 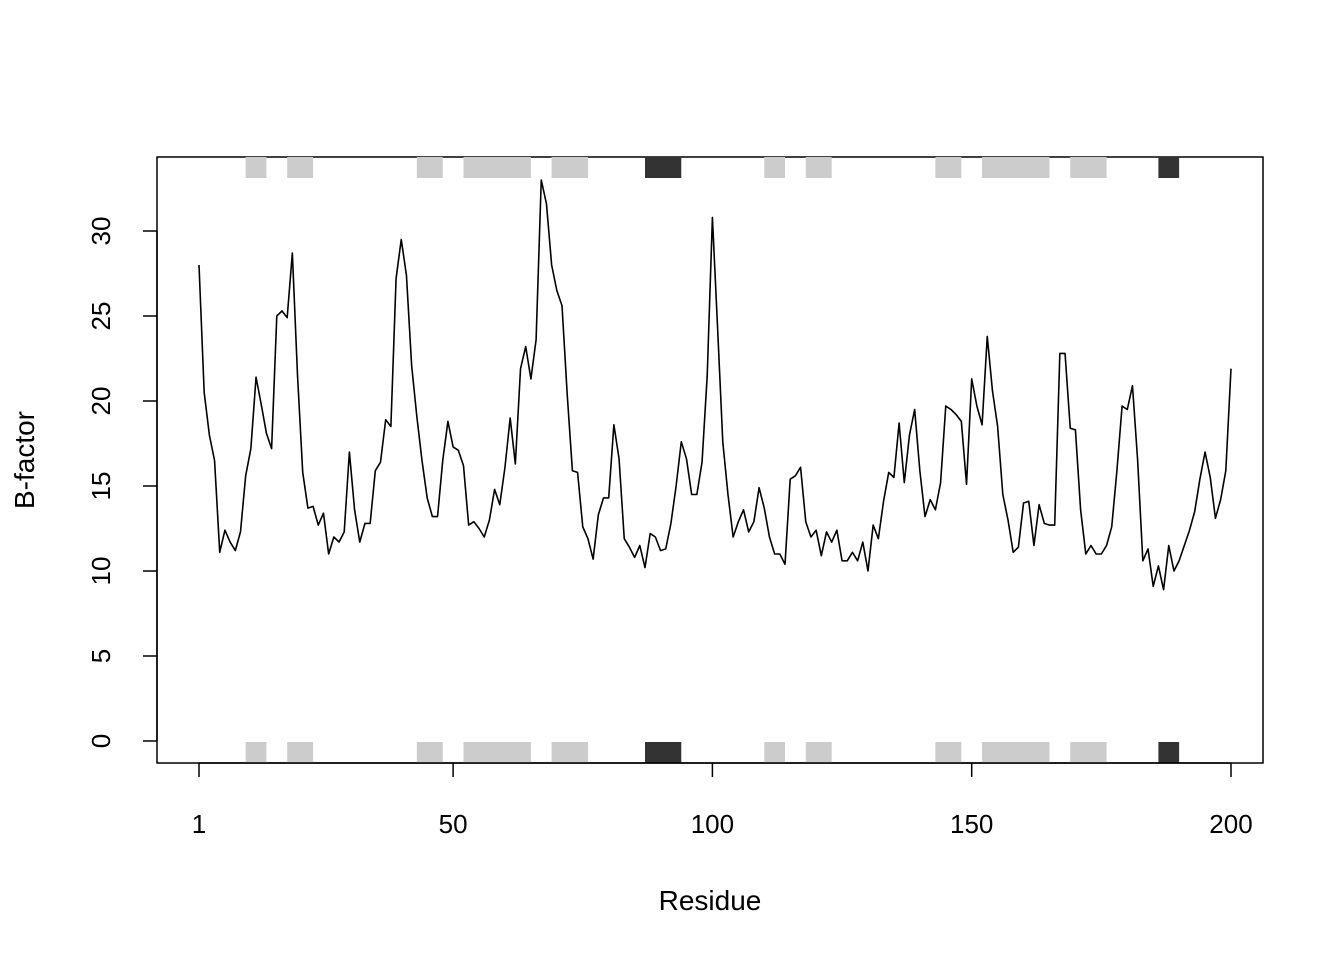 What do you see at coordinates (199, 824) in the screenshot?
I see `x-tick-label: 1` at bounding box center [199, 824].